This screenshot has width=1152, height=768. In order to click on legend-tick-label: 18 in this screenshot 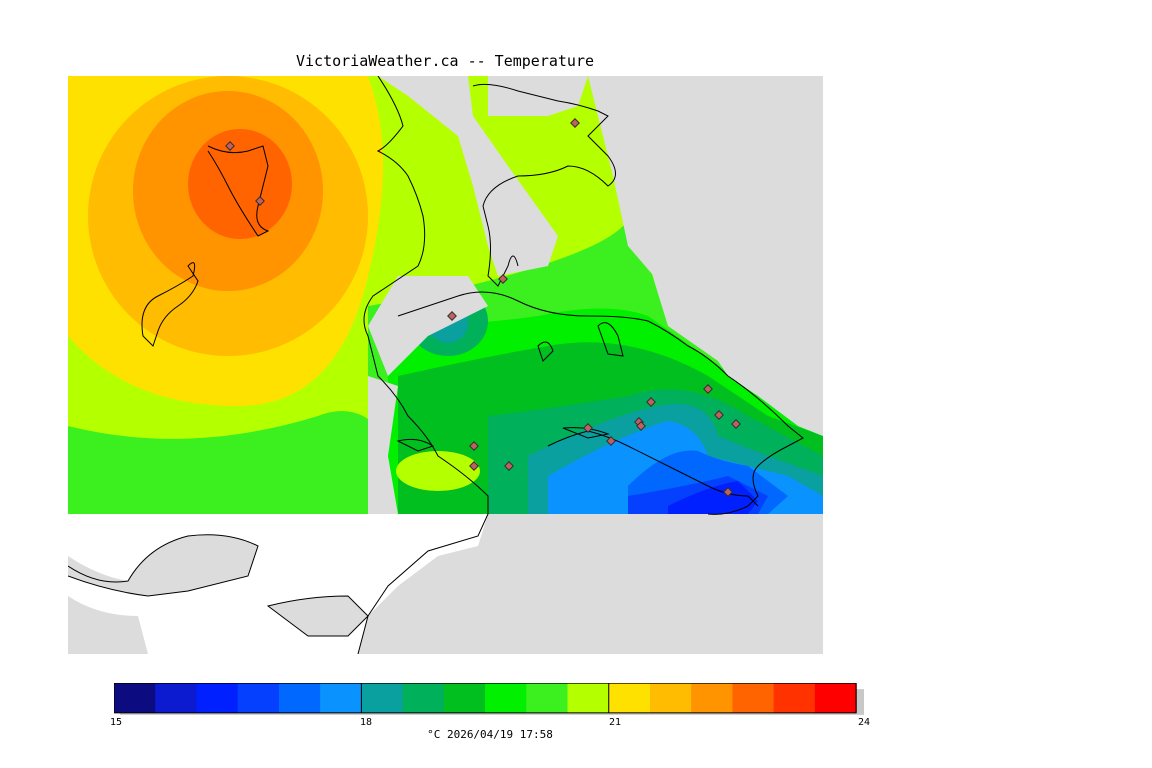, I will do `click(366, 722)`.